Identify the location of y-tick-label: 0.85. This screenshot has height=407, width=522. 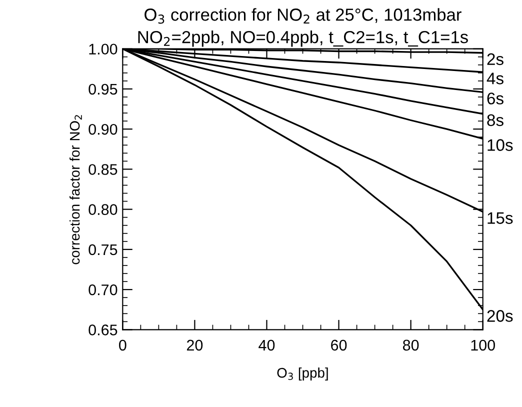
(103, 169).